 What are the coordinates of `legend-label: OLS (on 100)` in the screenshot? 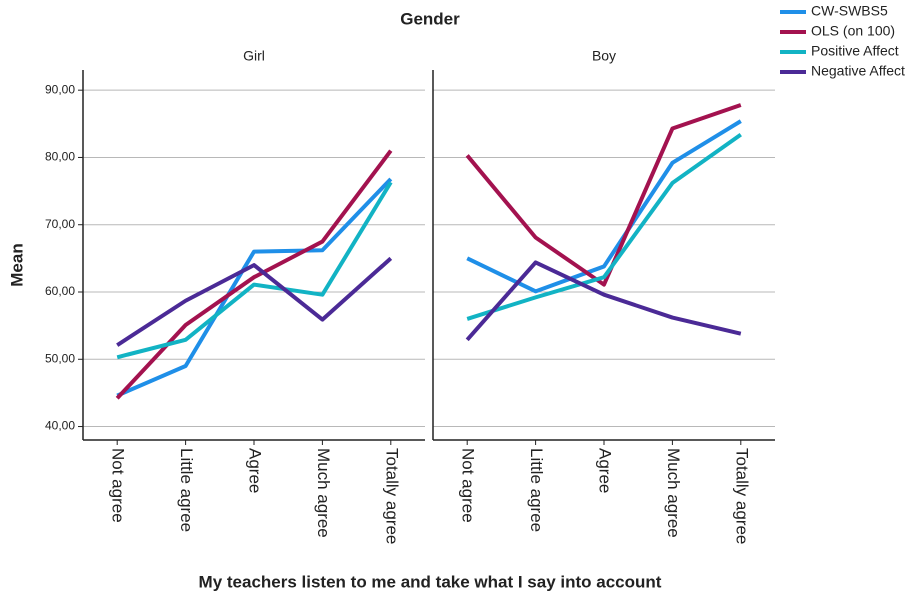 It's located at (853, 31).